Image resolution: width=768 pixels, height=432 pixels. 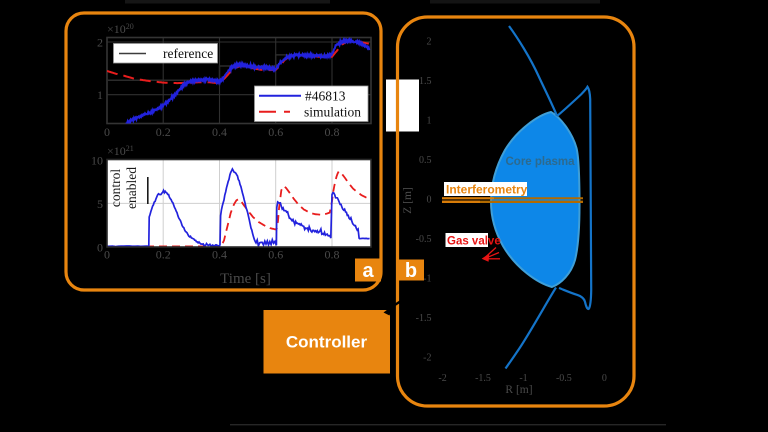 I want to click on svg-text: enabled, so click(x=131, y=188).